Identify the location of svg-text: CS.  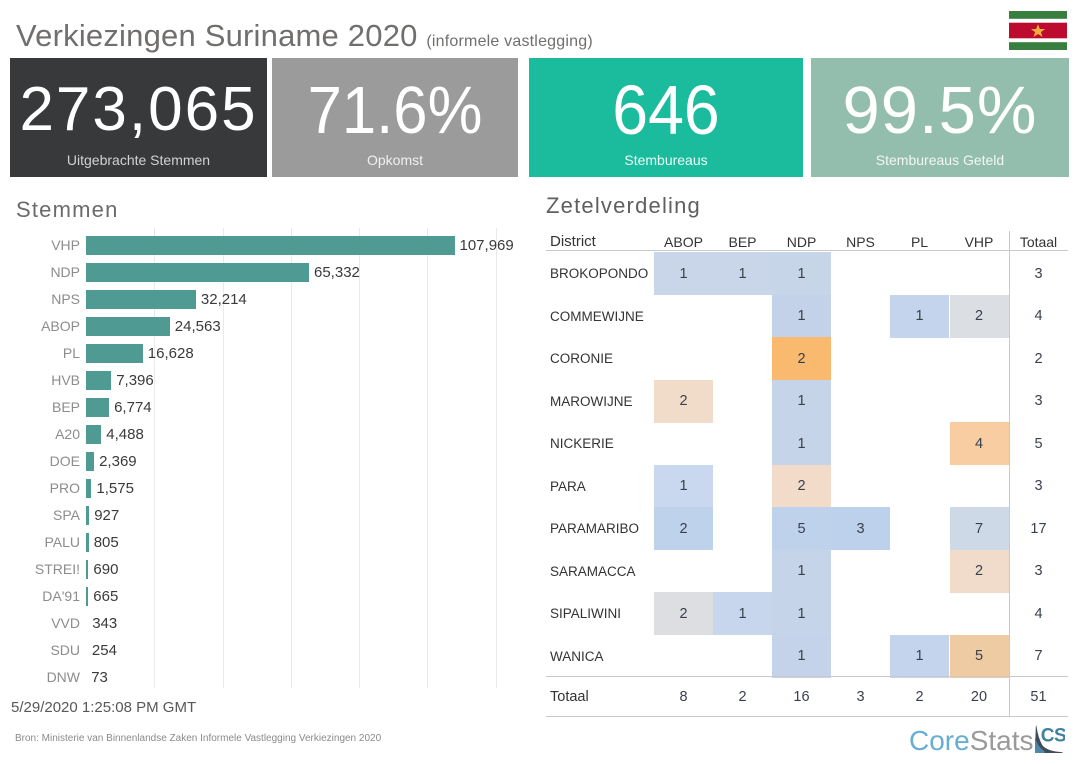
(1053, 736).